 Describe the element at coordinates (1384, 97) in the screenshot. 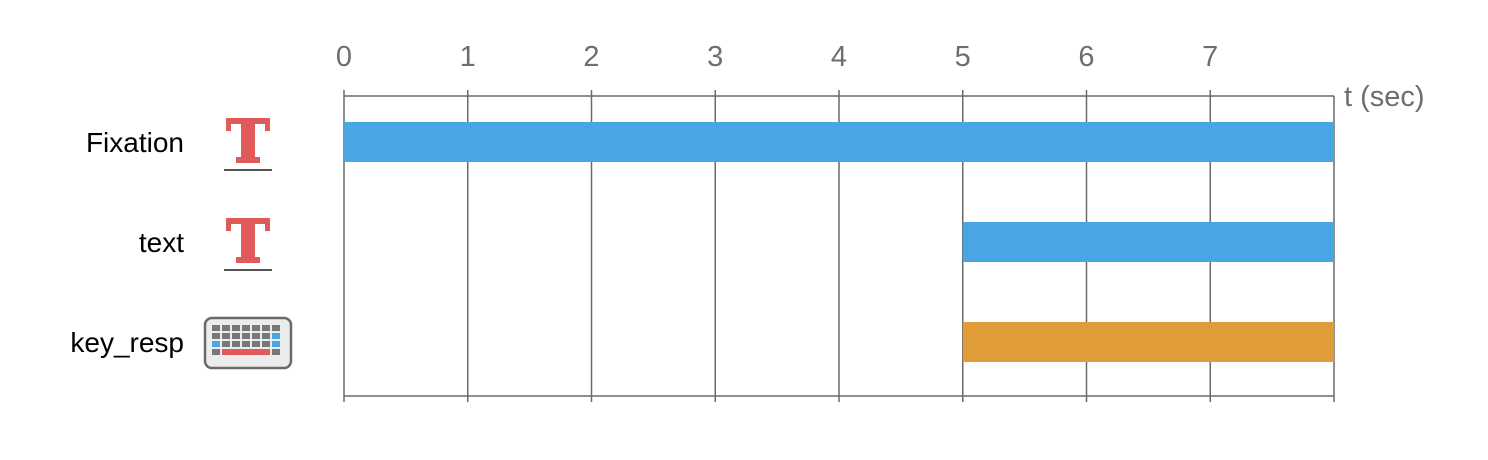

I see `time-axis-unit-label: t (sec)` at that location.